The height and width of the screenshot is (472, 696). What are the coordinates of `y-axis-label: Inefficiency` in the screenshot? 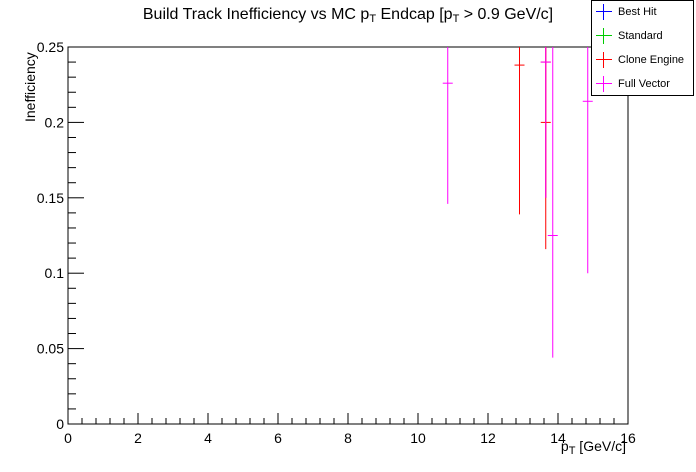 It's located at (30, 87).